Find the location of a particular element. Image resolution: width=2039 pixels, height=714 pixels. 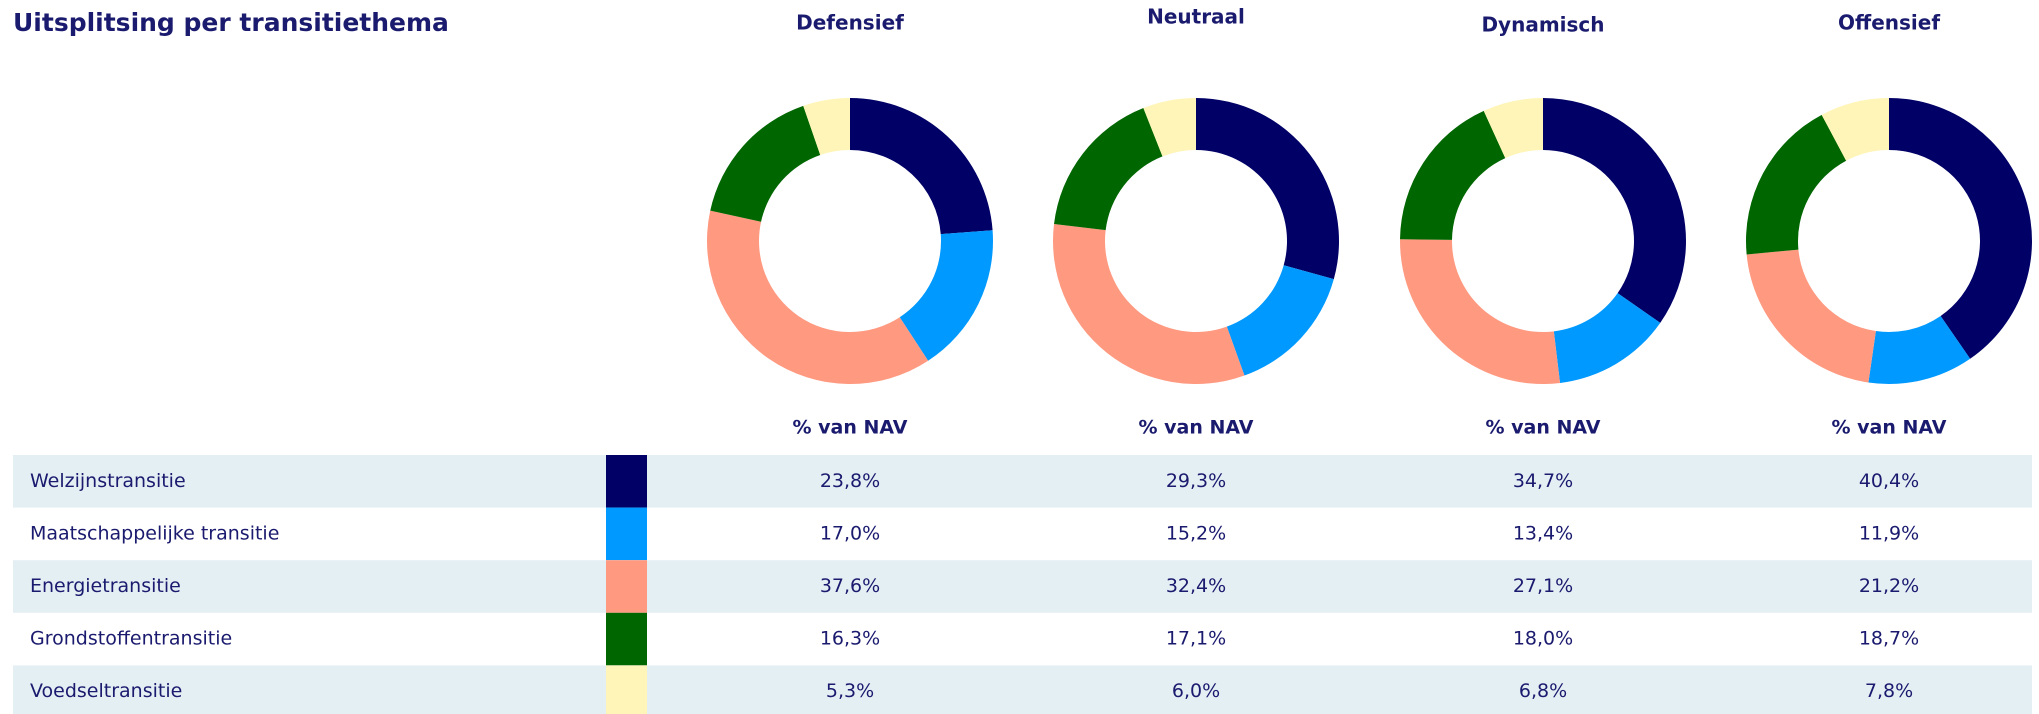

chart-title: Neutraal is located at coordinates (1196, 17).